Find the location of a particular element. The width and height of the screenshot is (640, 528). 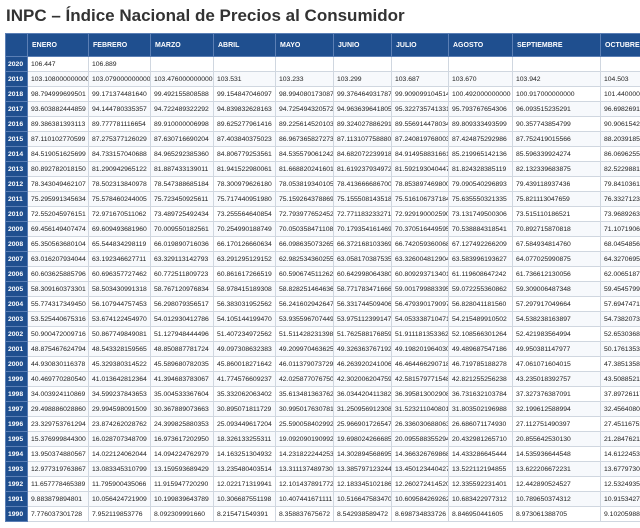

value-cell: 60.696357727462 is located at coordinates (119, 274).